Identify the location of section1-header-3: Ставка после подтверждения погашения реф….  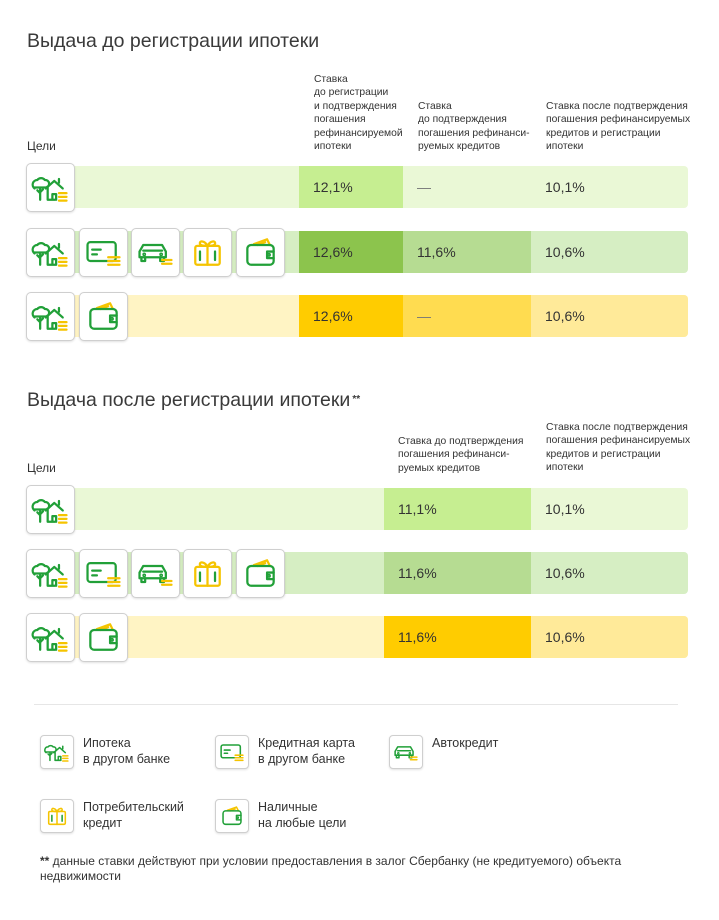
(618, 127).